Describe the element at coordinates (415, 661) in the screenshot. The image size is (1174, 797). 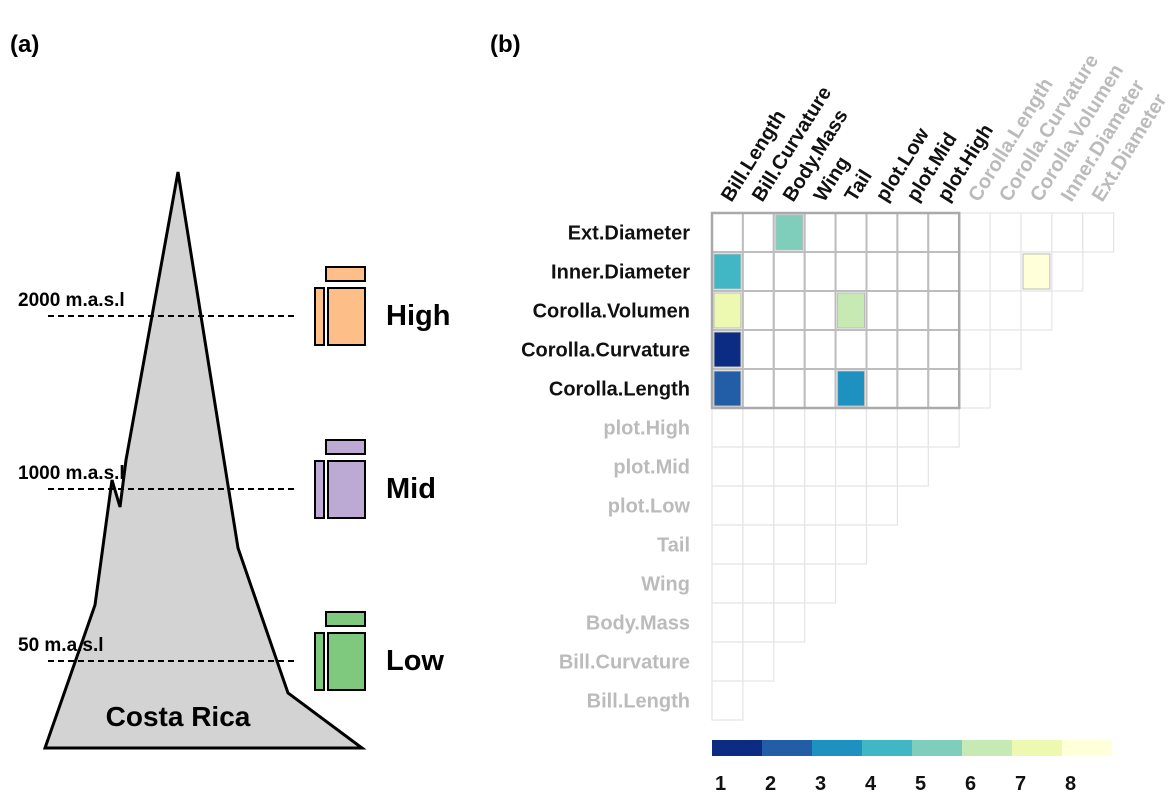
I see `zone-label: Low` at that location.